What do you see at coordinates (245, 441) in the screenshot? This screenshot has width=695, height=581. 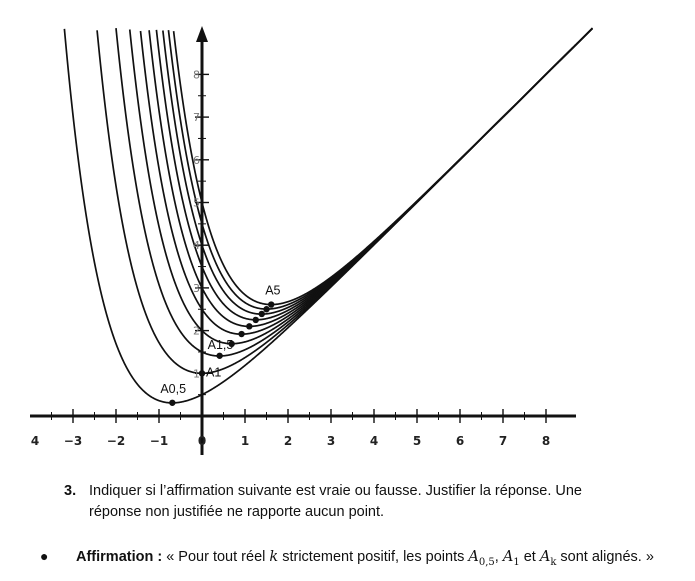 I see `x-tick-label: 1` at bounding box center [245, 441].